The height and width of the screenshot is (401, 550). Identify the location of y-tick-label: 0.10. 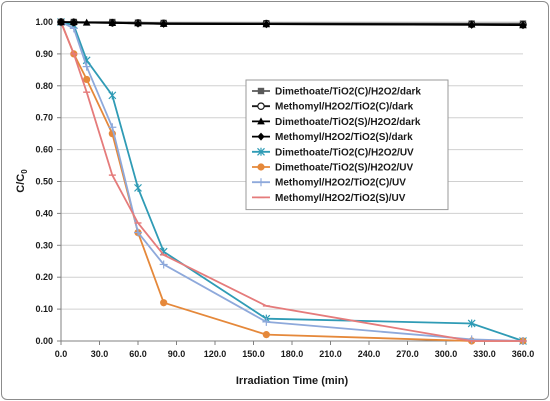
(44, 309).